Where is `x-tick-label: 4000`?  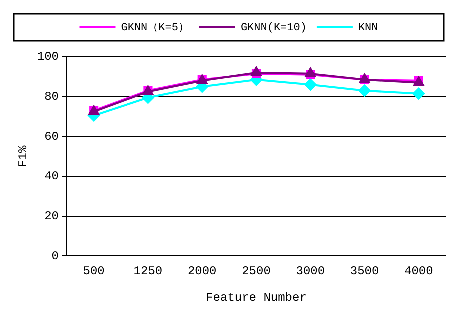
x-tick-label: 4000 is located at coordinates (419, 271).